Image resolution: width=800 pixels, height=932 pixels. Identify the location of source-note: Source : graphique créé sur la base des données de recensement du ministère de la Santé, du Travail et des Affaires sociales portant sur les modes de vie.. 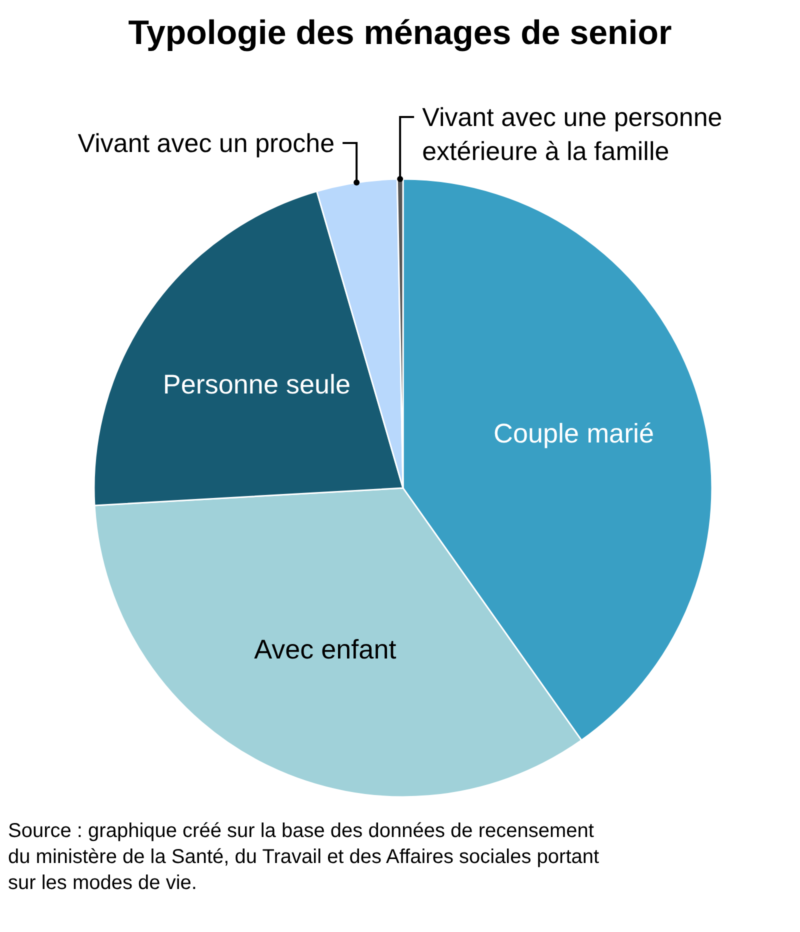
(304, 857).